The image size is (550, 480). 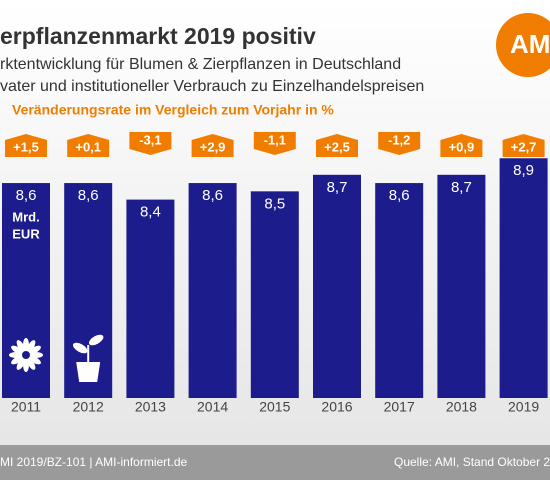 I want to click on footer-left: MI 2019/BZ-101 | AMI-informiert.de, so click(x=94, y=462).